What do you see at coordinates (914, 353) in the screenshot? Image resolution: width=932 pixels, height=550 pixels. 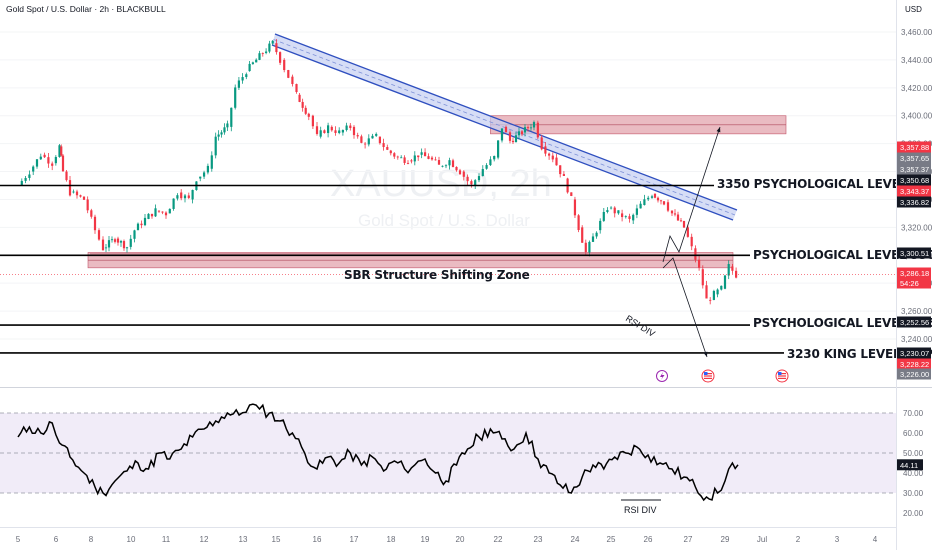 I see `price-tag-label: 3,230.07` at bounding box center [914, 353].